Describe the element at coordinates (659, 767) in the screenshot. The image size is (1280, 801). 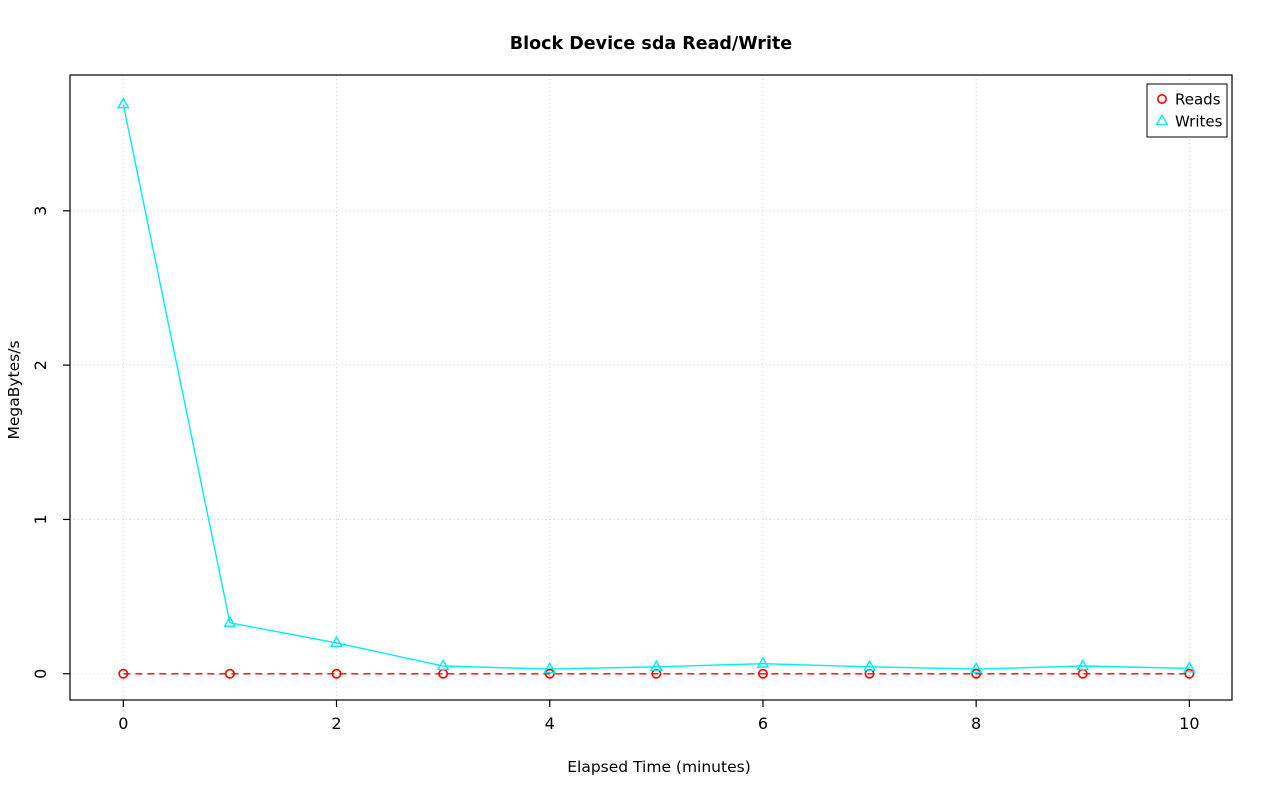
I see `x-axis-label: Elapsed Time (minutes)` at that location.